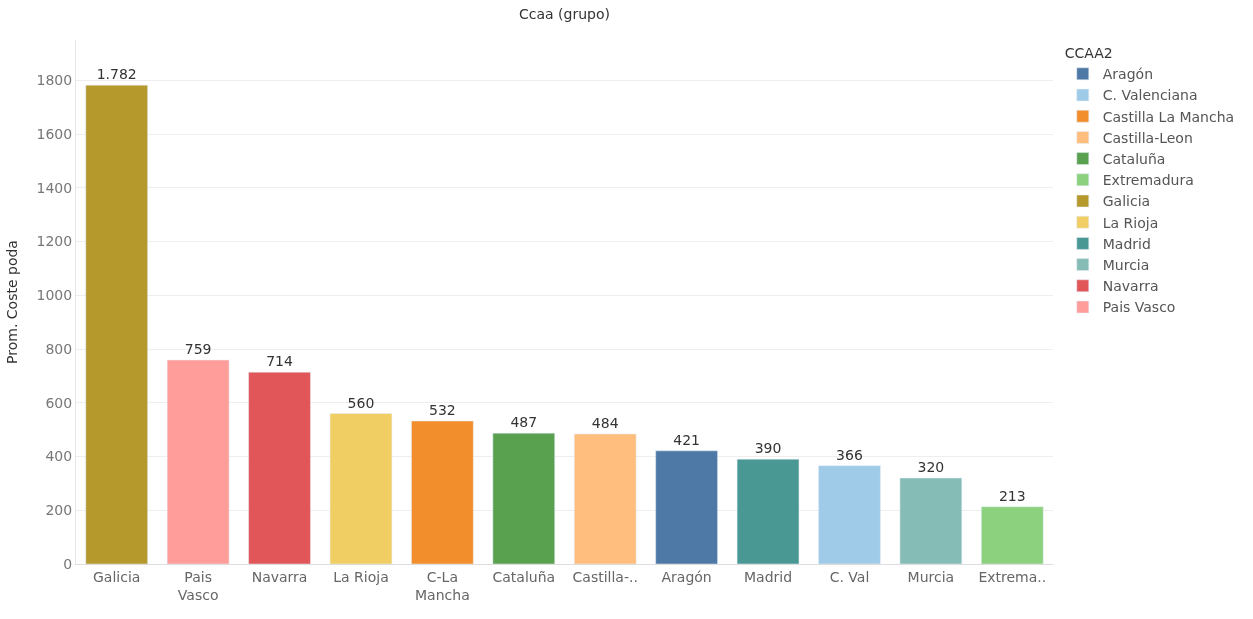 The width and height of the screenshot is (1253, 619). I want to click on y-tick-label: 1200, so click(54, 241).